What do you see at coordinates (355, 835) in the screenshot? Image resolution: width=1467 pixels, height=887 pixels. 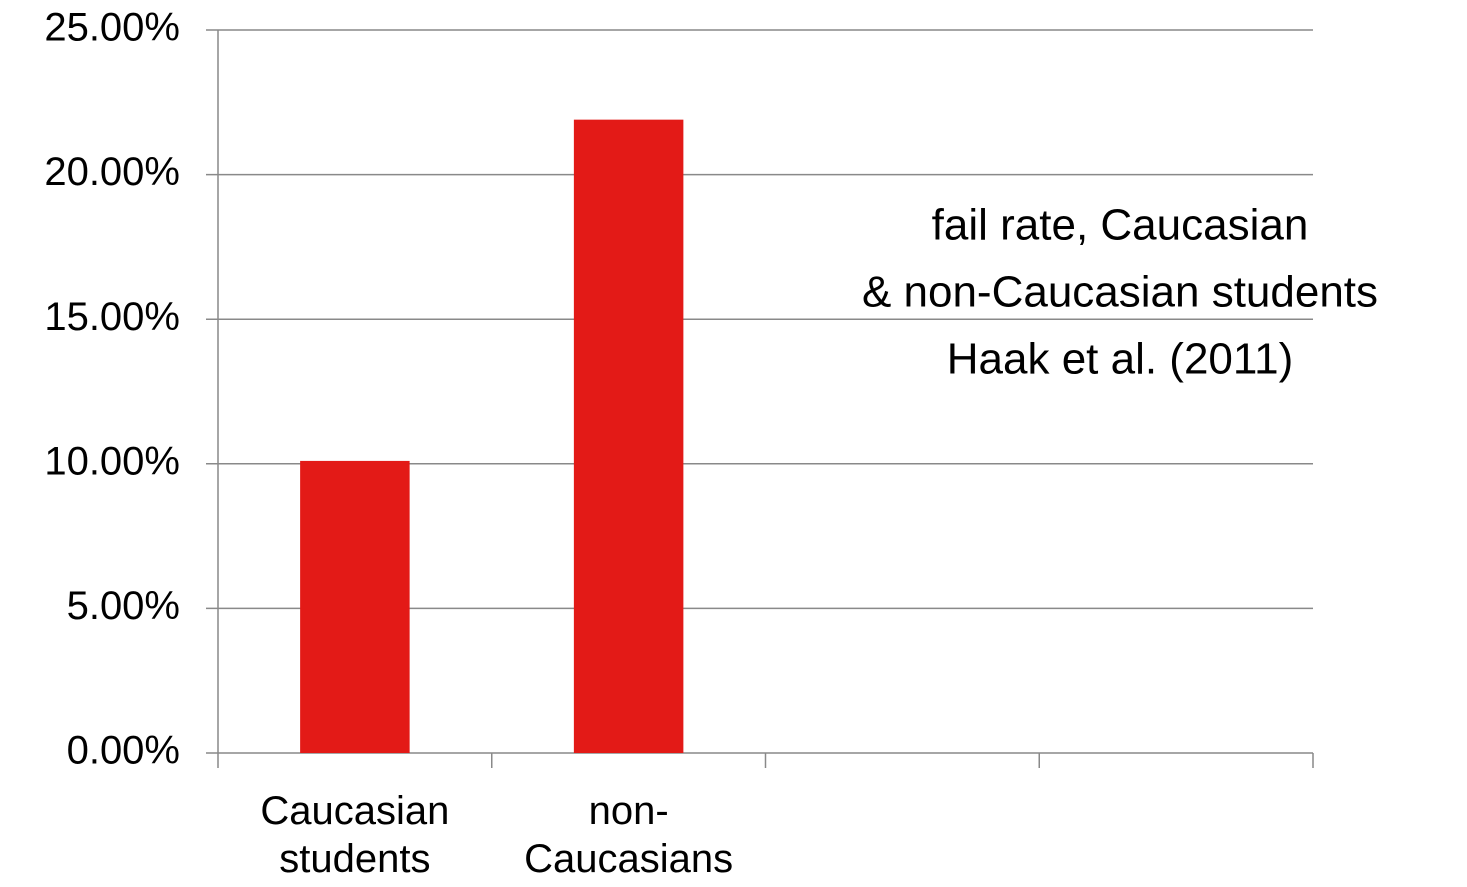 I see `x-tick-label: Caucasian students` at bounding box center [355, 835].